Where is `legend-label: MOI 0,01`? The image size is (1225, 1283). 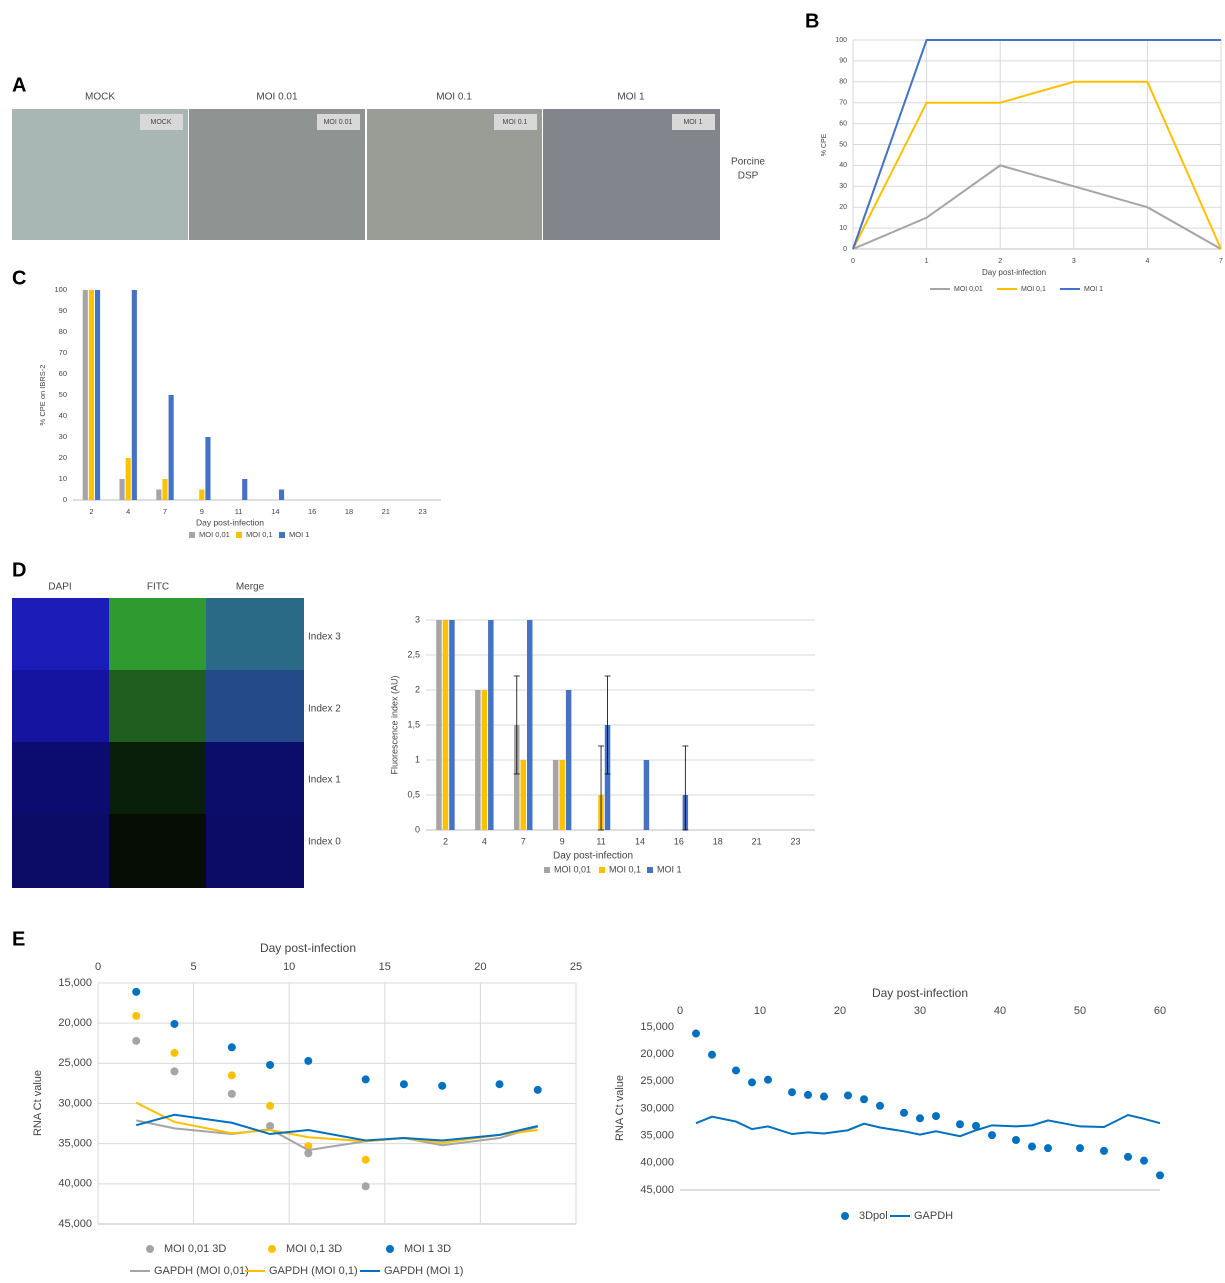 legend-label: MOI 0,01 is located at coordinates (214, 534).